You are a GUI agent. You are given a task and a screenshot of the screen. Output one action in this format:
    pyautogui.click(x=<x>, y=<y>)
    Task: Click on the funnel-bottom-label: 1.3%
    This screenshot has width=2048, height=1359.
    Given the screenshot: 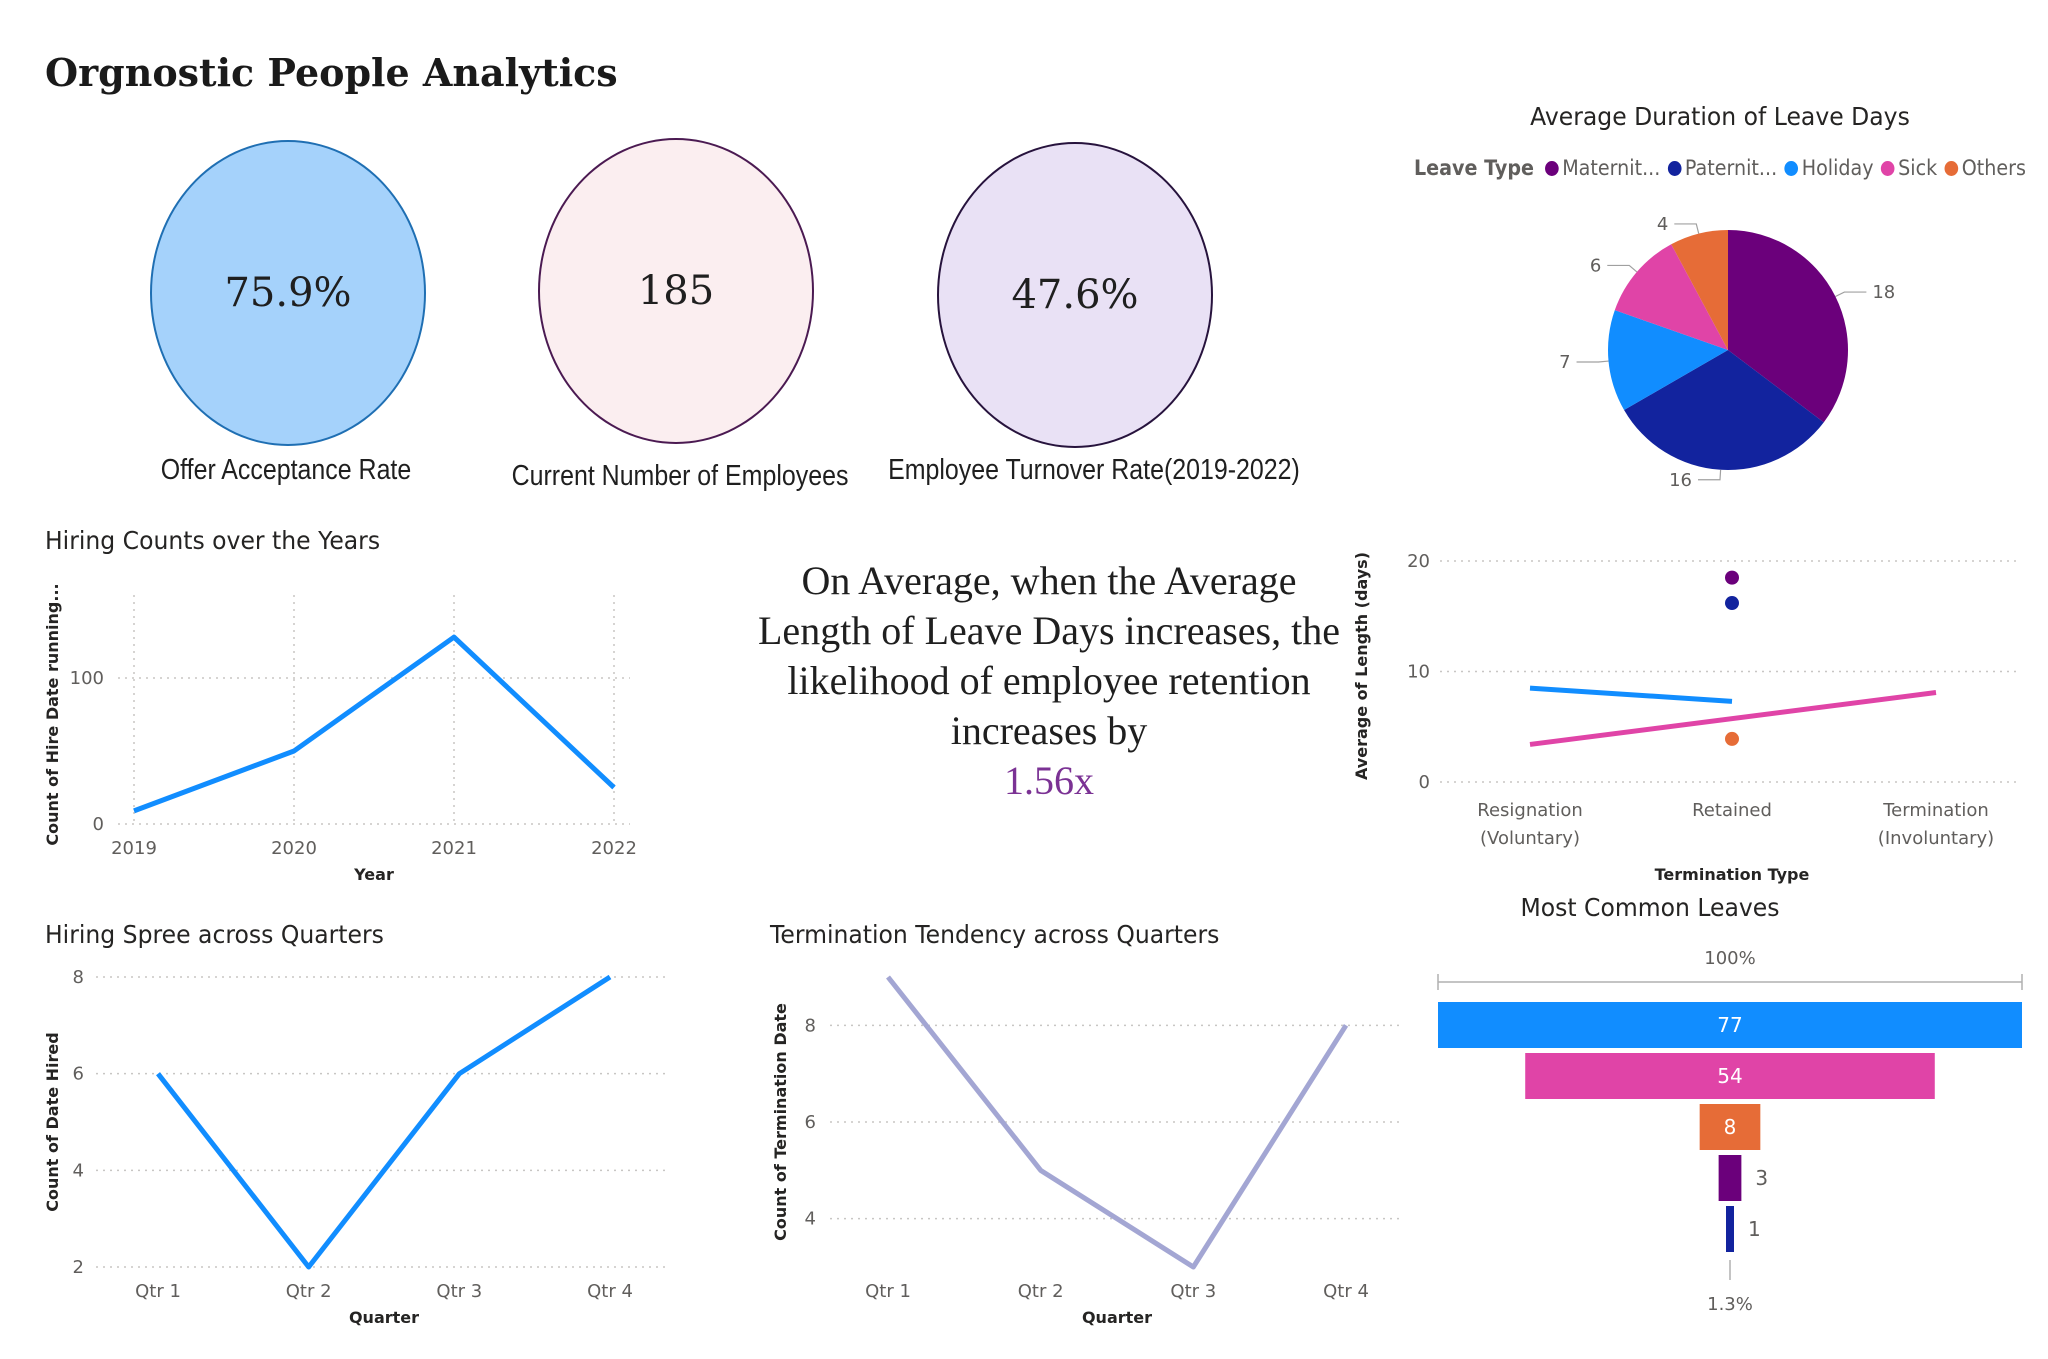 What is the action you would take?
    pyautogui.click(x=1730, y=1304)
    